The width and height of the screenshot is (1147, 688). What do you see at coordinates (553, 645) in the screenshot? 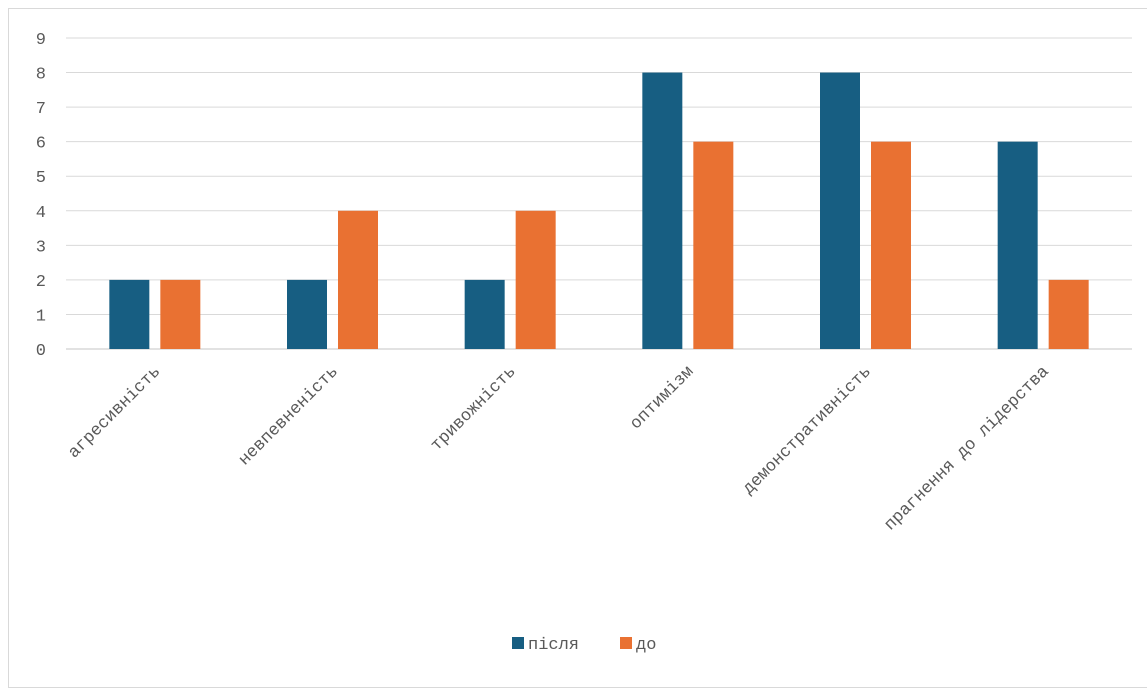
I see `legend-label-after: після` at bounding box center [553, 645].